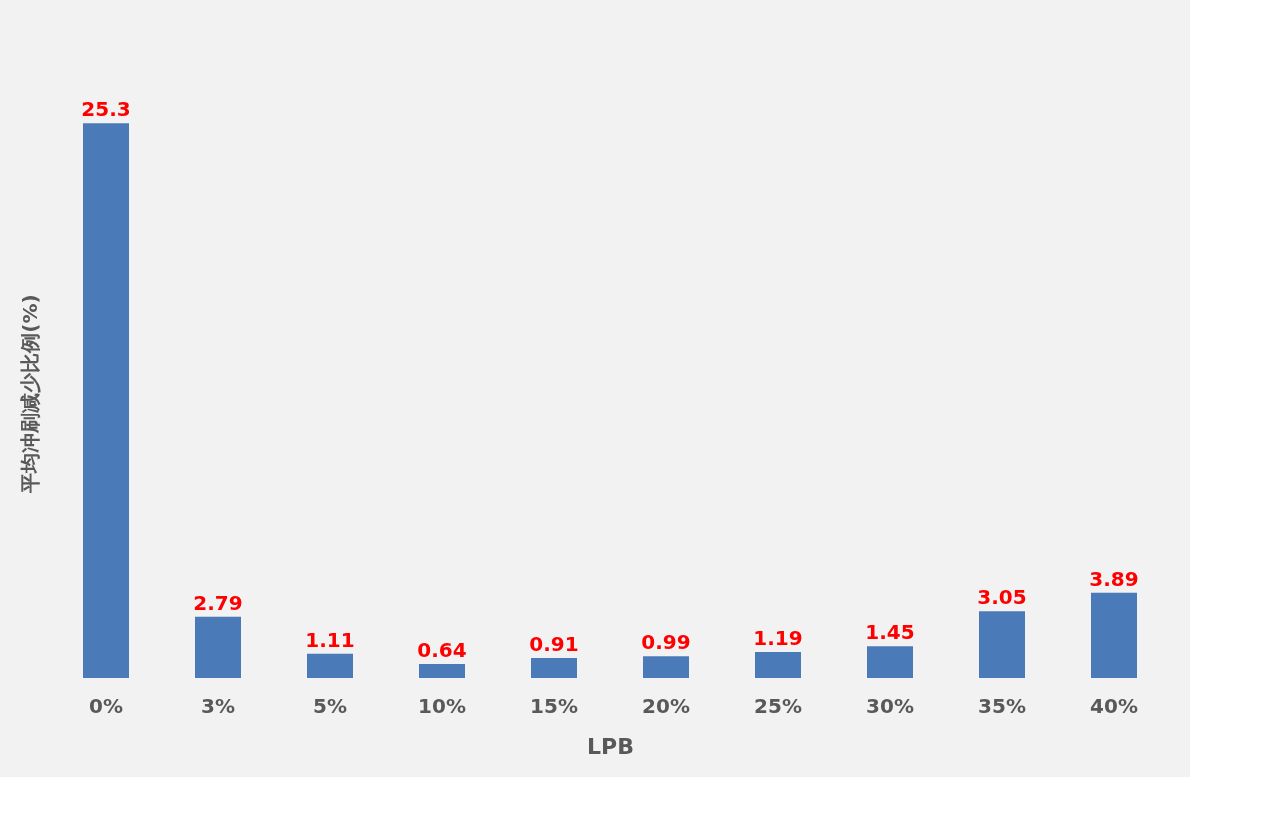  I want to click on data-label: 0.99, so click(666, 642).